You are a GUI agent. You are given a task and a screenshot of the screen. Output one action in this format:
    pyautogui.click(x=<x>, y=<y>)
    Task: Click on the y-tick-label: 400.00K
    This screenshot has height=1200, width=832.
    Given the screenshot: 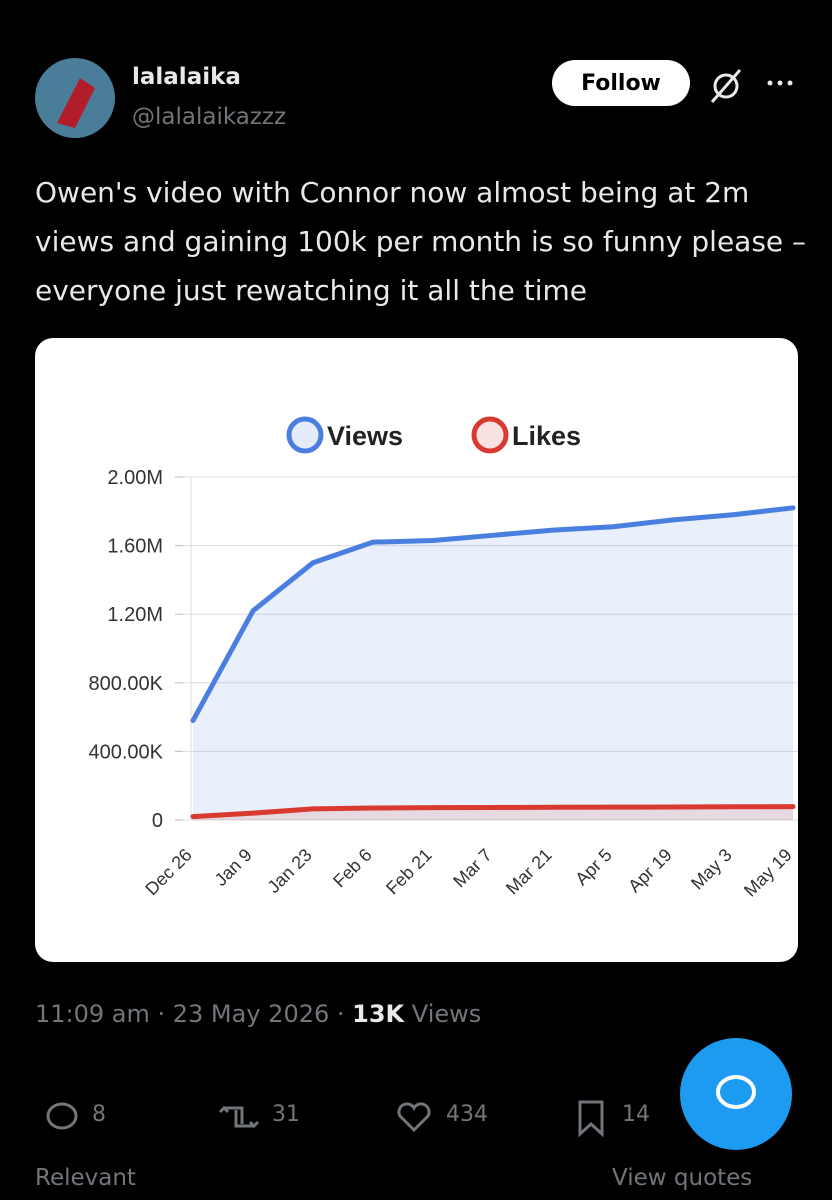 What is the action you would take?
    pyautogui.click(x=125, y=752)
    